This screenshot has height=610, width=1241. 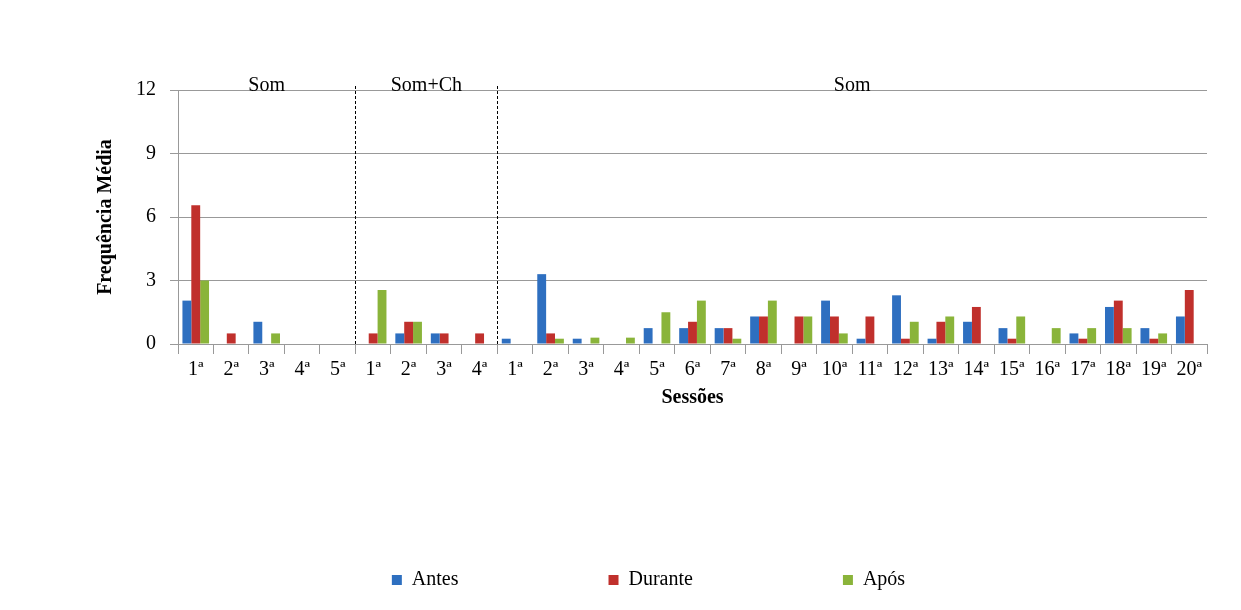 What do you see at coordinates (799, 368) in the screenshot?
I see `x-tick-label: 9ª` at bounding box center [799, 368].